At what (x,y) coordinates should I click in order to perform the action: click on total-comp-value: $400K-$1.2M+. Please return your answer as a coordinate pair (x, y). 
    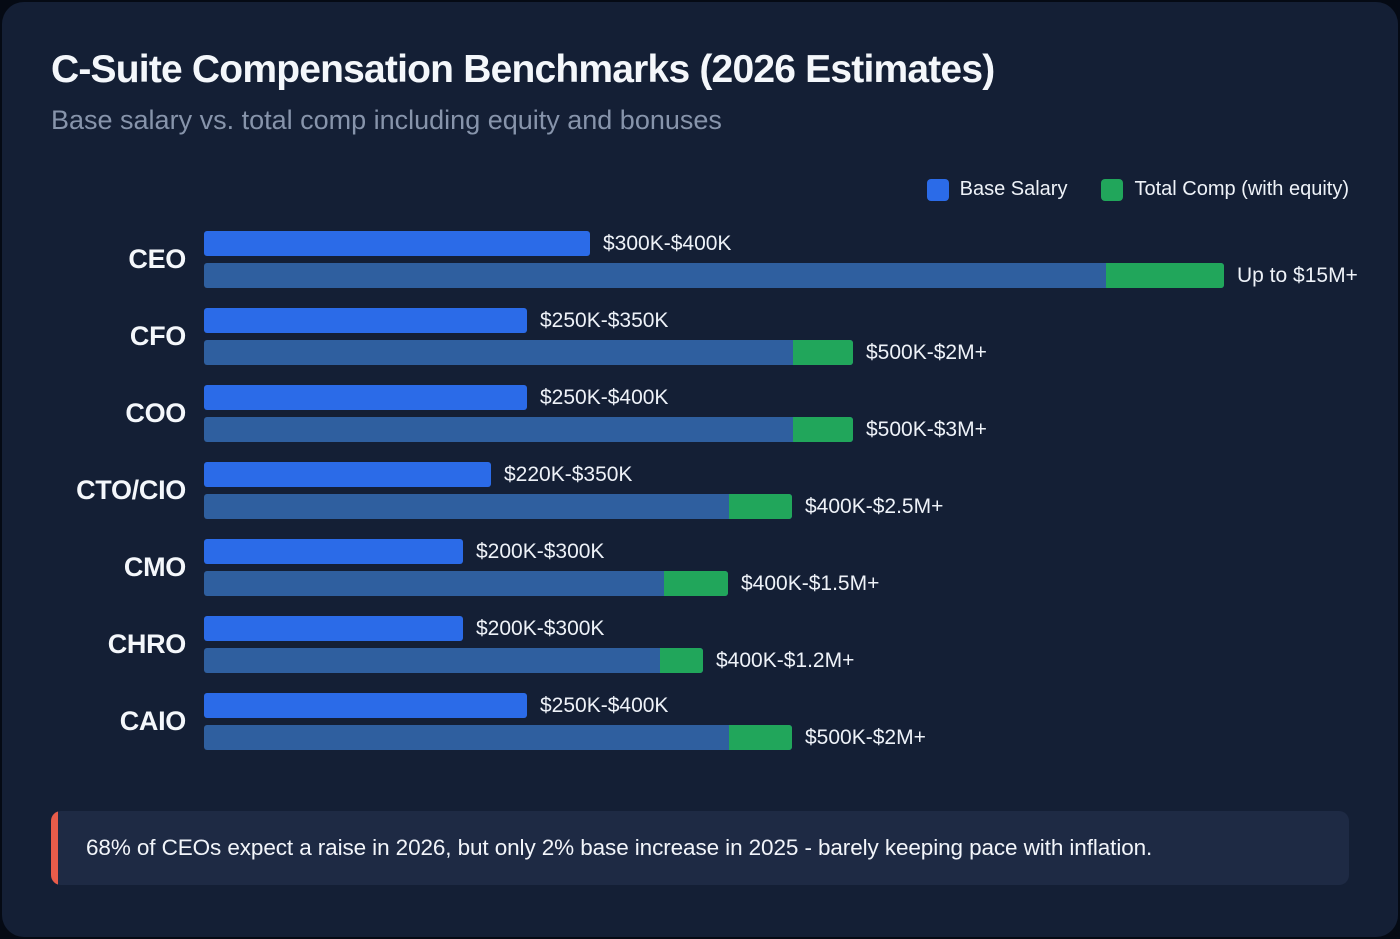
    Looking at the image, I should click on (785, 660).